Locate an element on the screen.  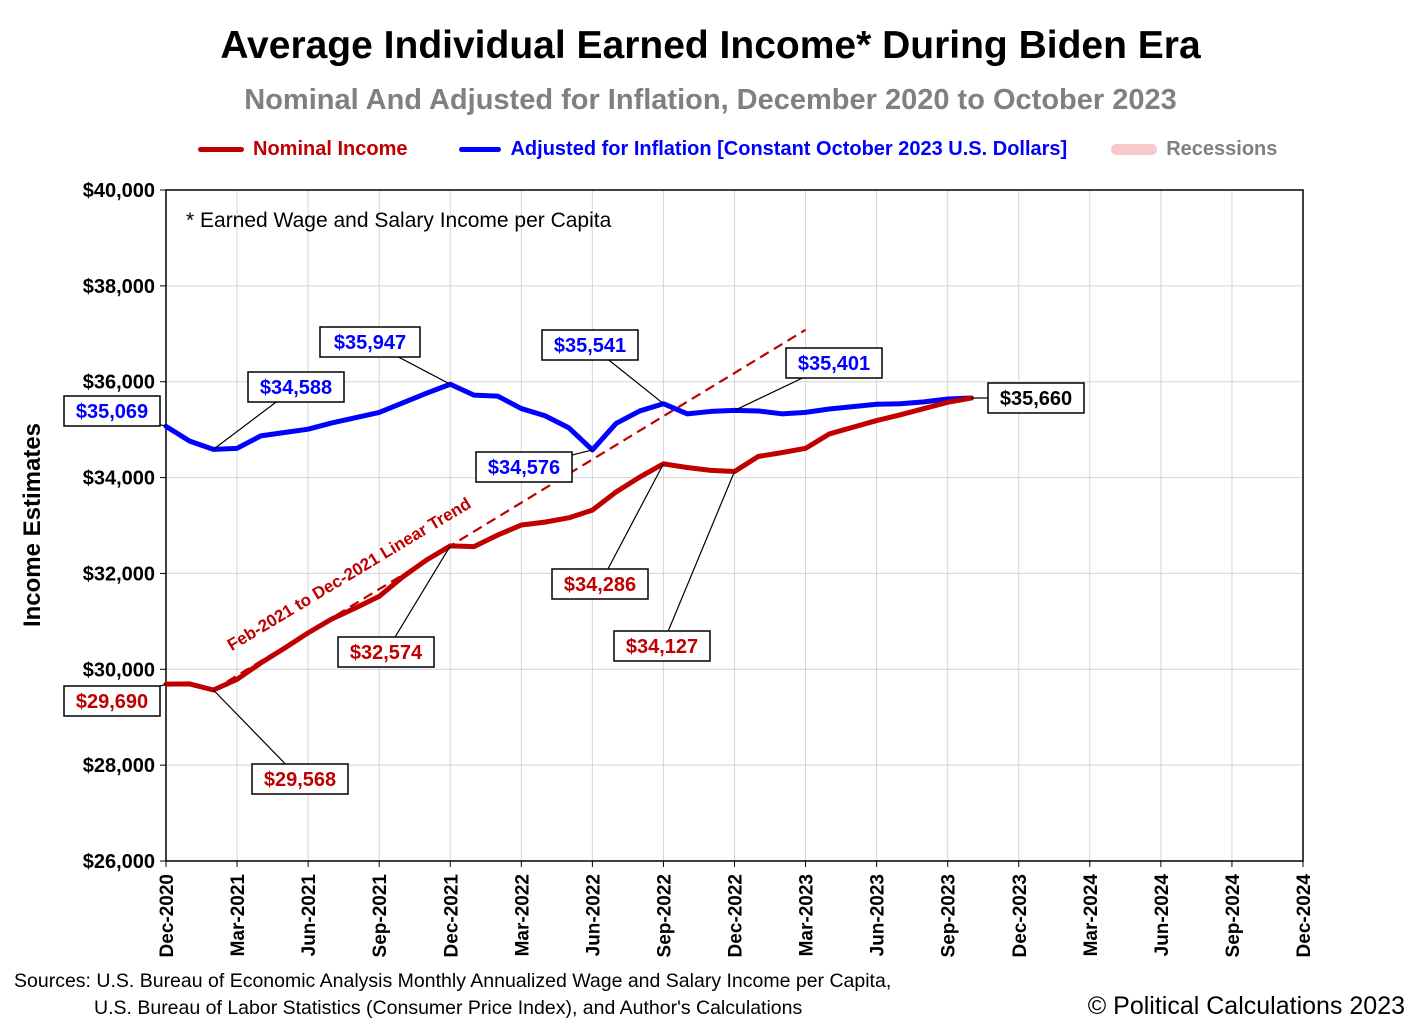
x-tick-label: Jun-2024 is located at coordinates (1162, 915).